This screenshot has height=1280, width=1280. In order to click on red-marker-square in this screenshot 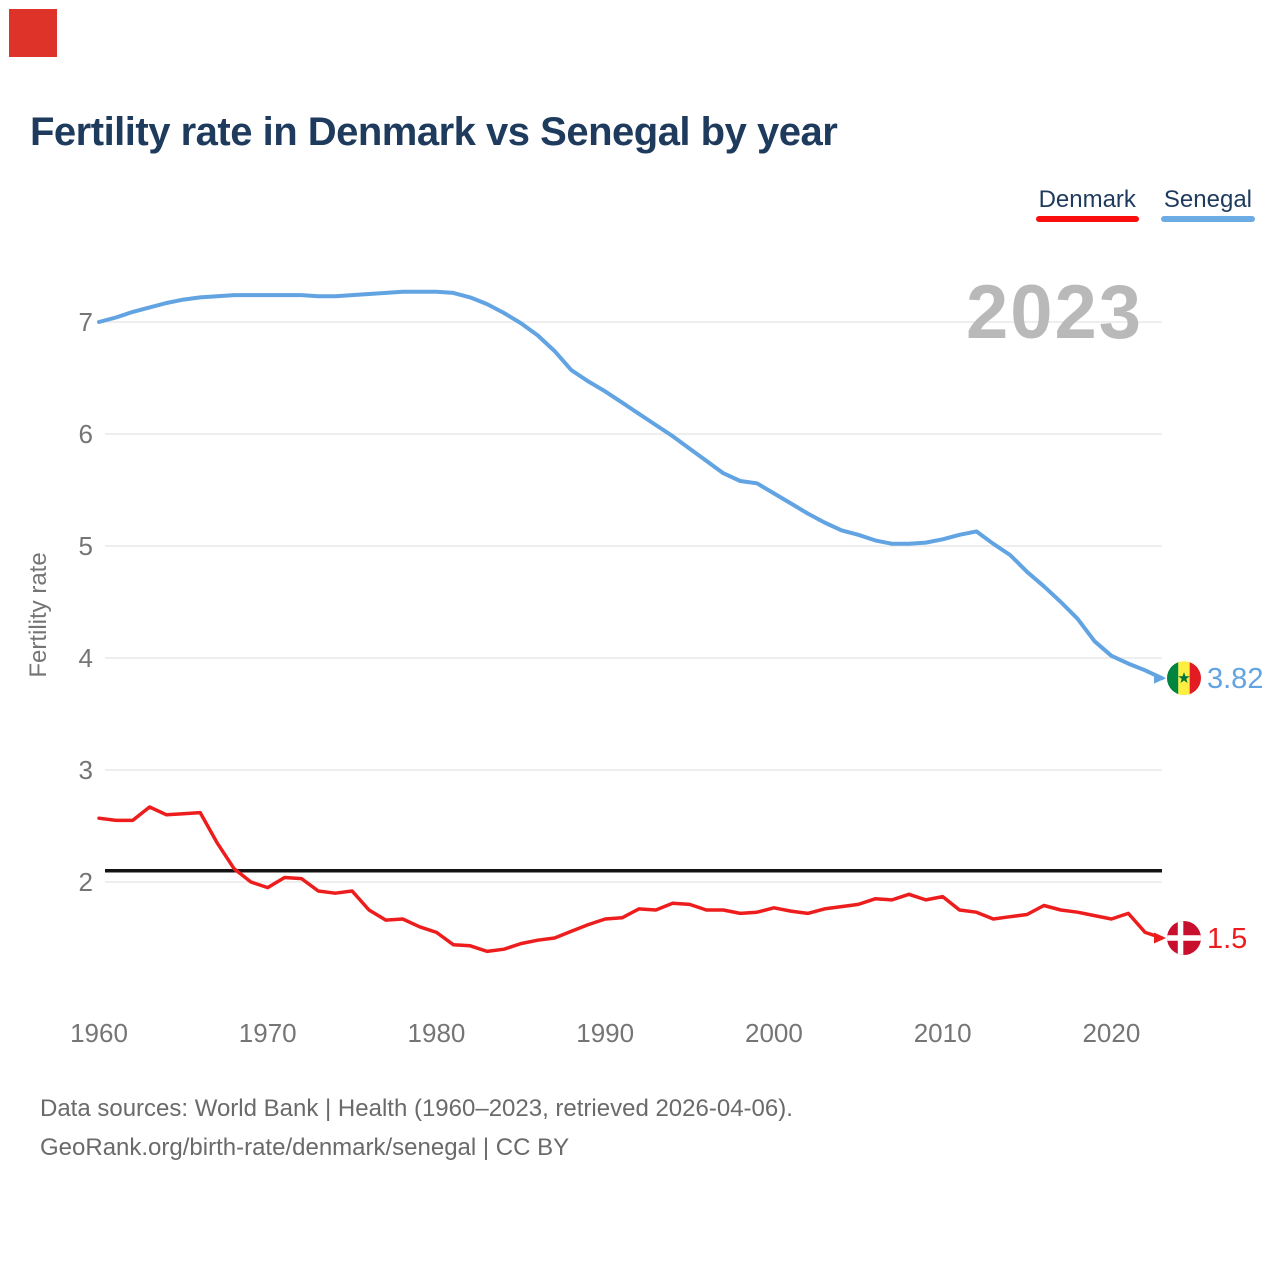, I will do `click(33, 33)`.